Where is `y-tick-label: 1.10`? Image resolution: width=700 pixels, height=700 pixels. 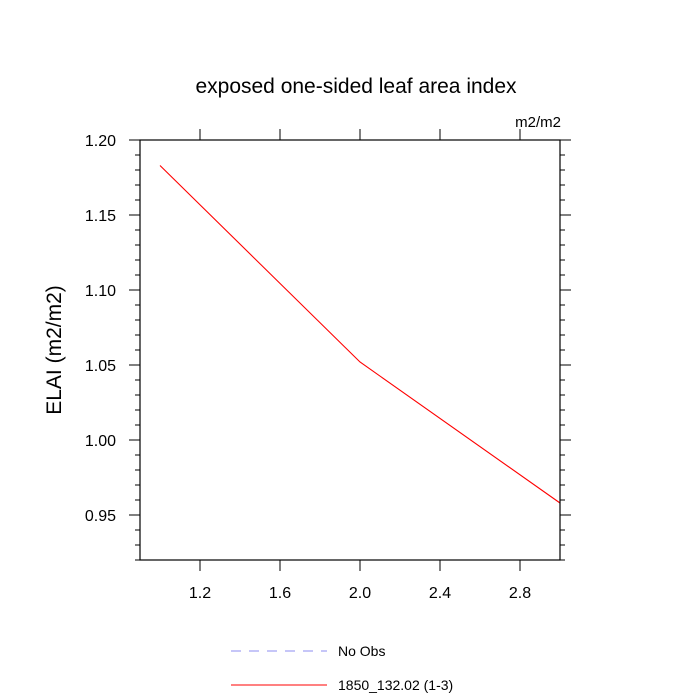
y-tick-label: 1.10 is located at coordinates (100, 291).